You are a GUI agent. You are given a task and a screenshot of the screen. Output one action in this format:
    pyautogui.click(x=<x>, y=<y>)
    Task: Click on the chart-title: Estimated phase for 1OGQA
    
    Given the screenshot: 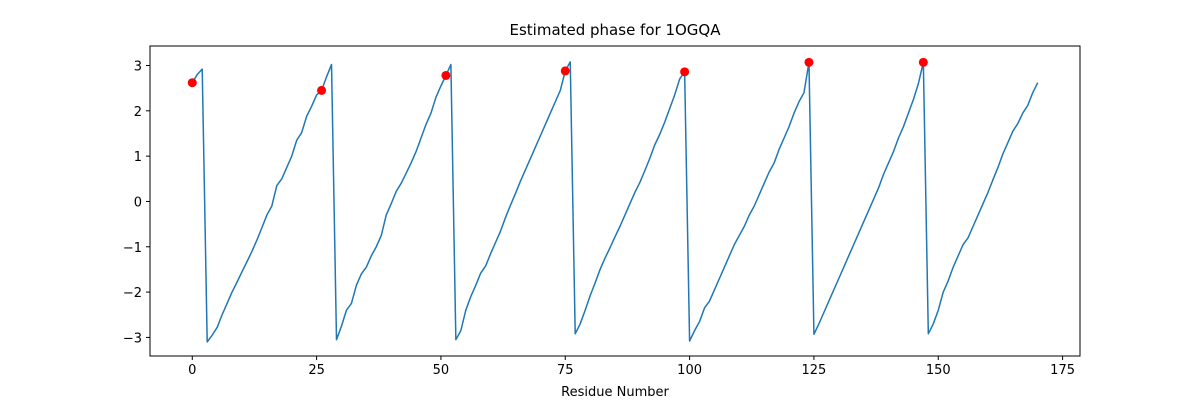 What is the action you would take?
    pyautogui.click(x=615, y=30)
    